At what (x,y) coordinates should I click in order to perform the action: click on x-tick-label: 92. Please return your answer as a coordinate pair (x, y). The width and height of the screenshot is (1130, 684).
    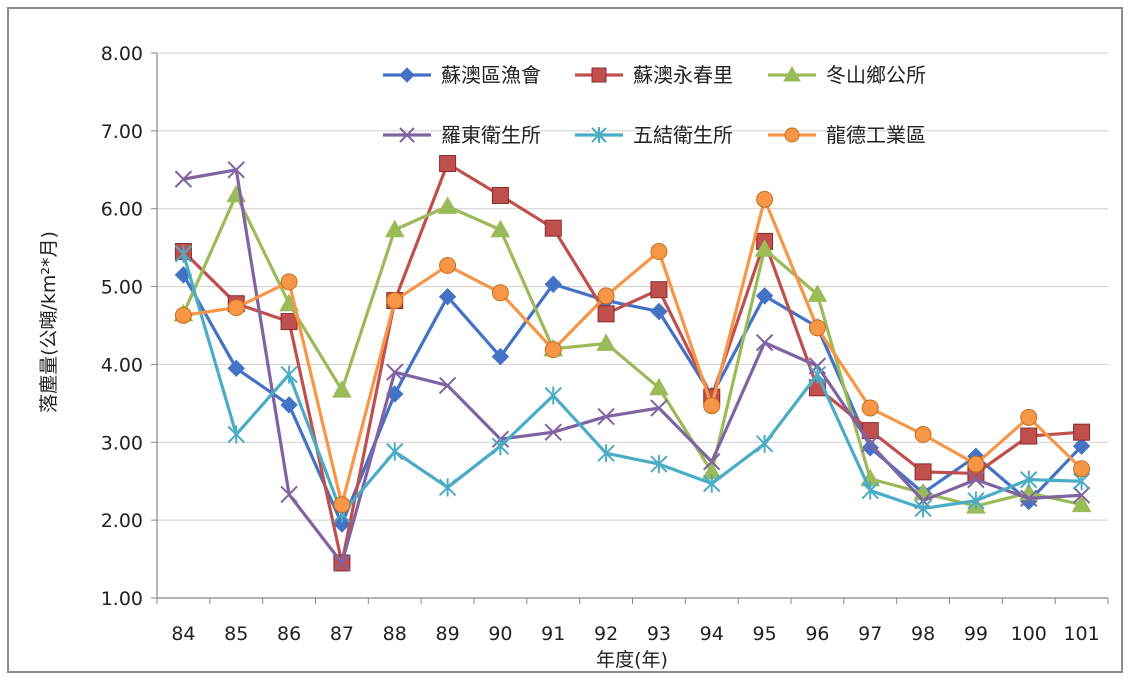
    Looking at the image, I should click on (606, 634).